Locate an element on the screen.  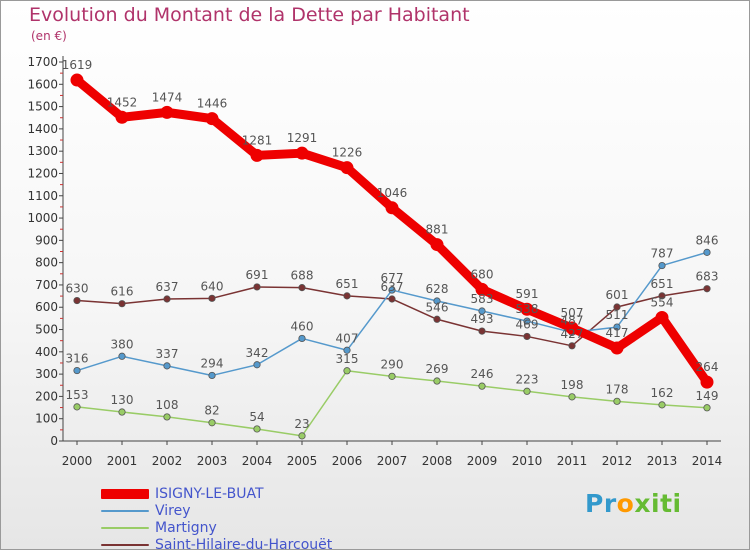
data-label-0-3: 1446 is located at coordinates (212, 104).